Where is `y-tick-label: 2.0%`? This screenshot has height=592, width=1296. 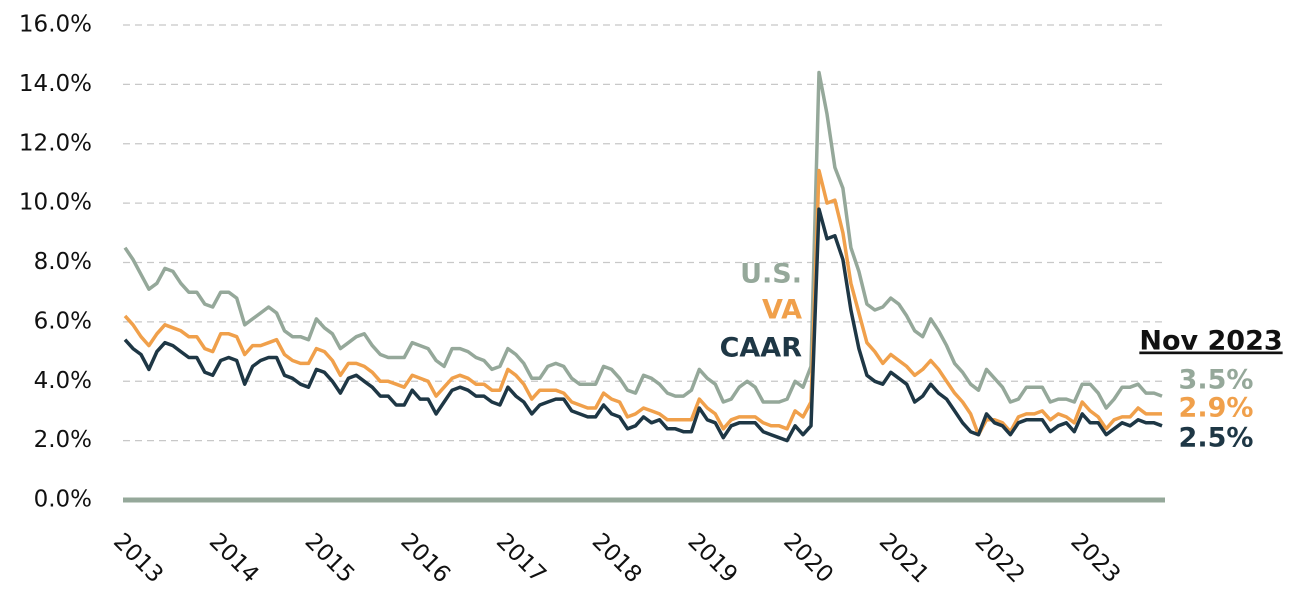
y-tick-label: 2.0% is located at coordinates (63, 440).